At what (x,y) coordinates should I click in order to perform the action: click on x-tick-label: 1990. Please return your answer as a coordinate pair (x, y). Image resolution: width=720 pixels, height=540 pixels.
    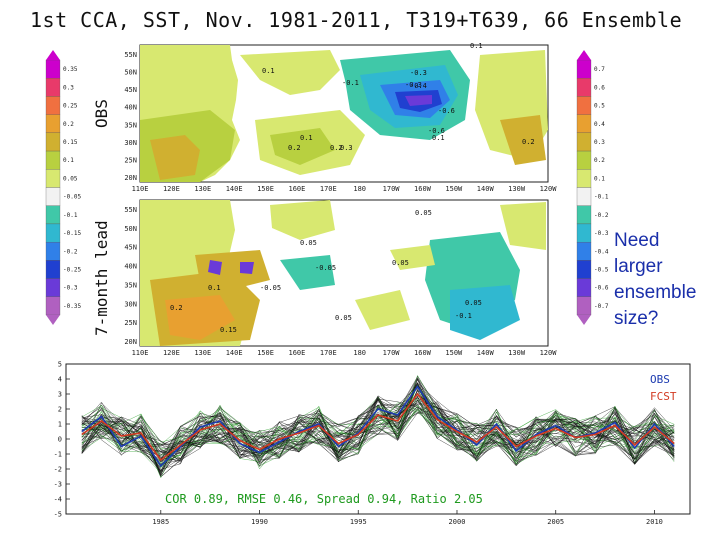
    Looking at the image, I should click on (259, 522).